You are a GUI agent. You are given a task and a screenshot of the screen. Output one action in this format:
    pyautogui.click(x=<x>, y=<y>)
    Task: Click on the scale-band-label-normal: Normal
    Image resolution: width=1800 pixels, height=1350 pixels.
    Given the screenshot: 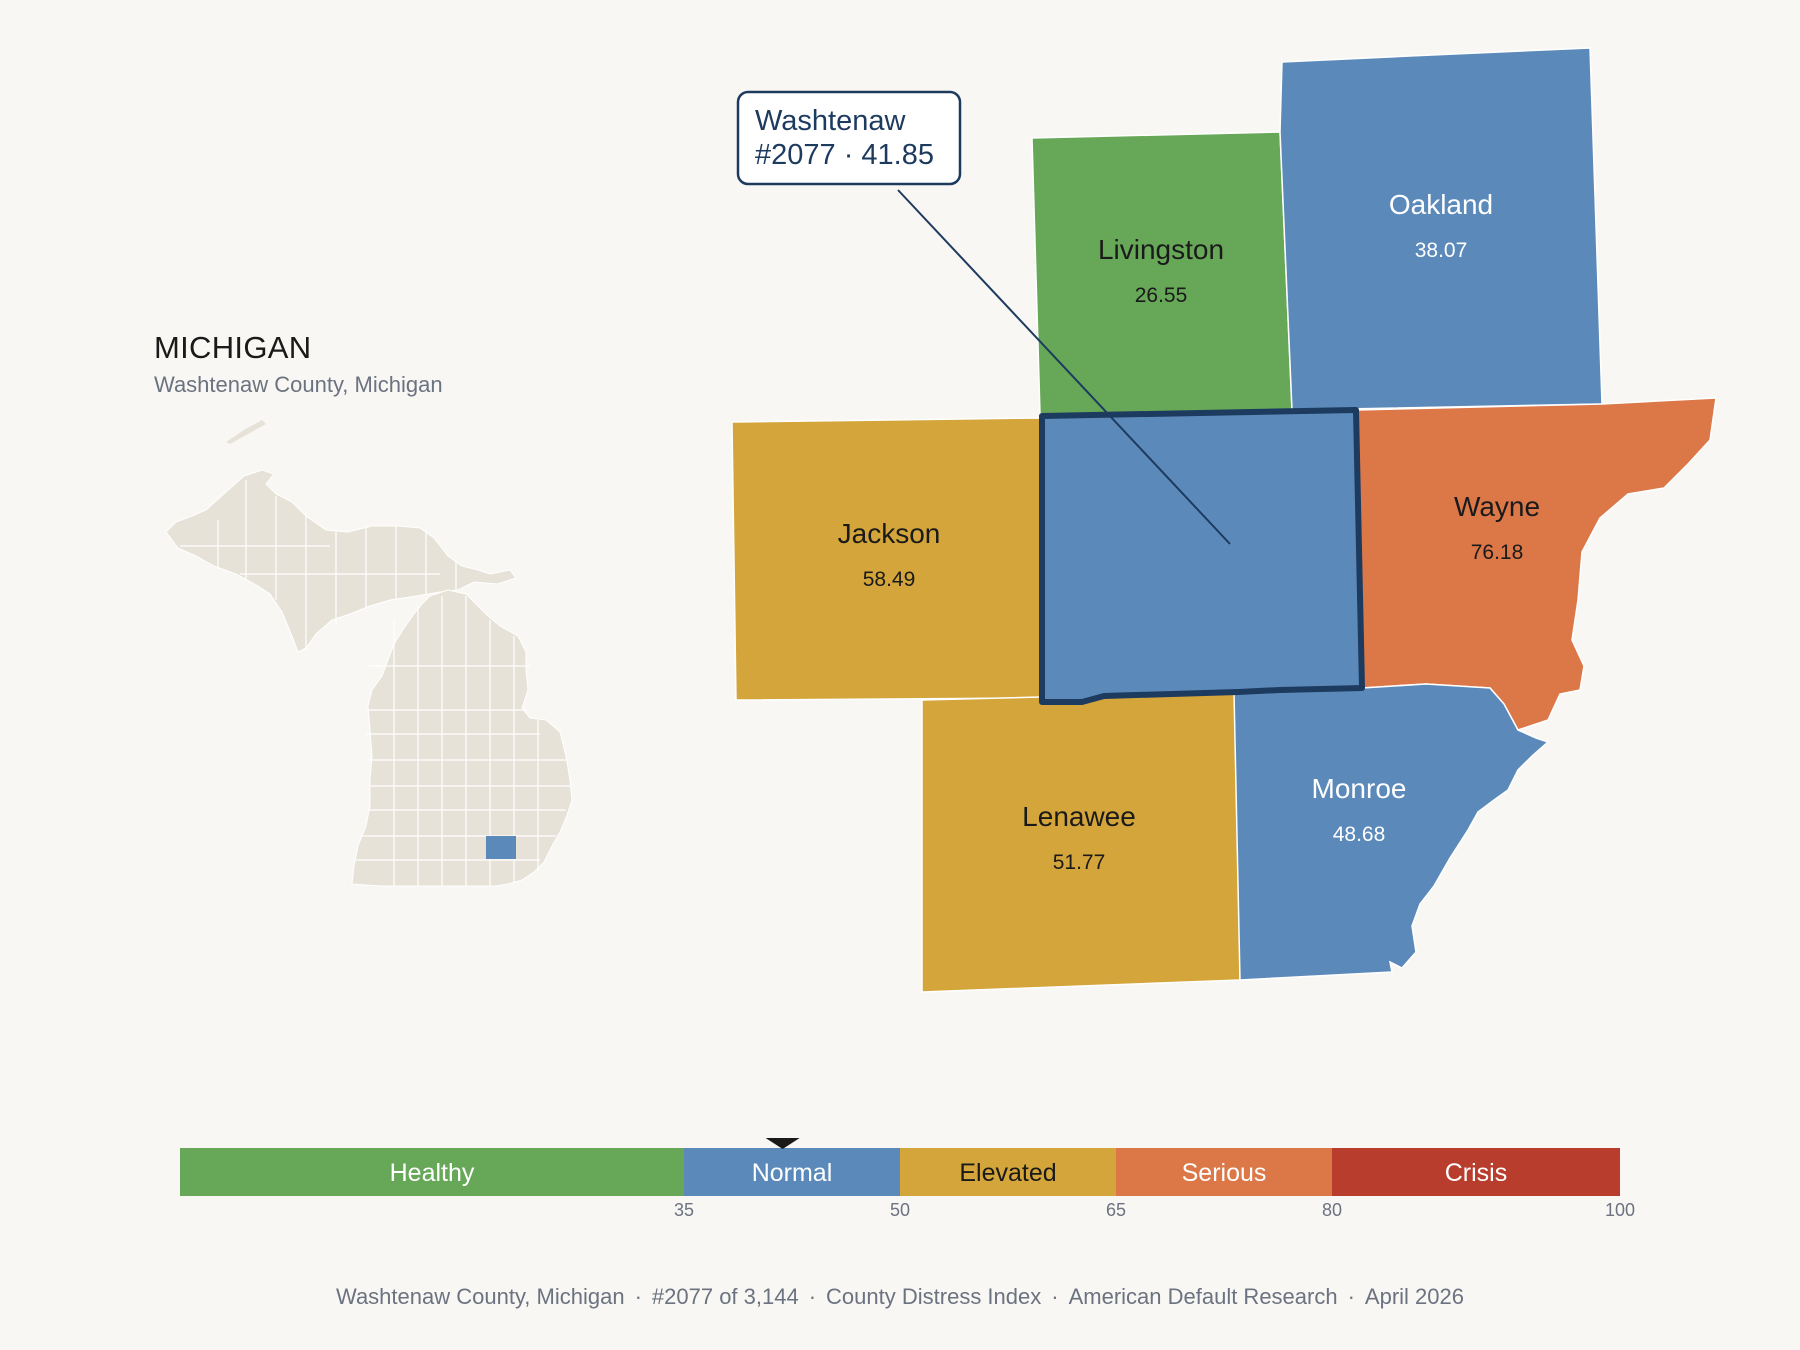 What is the action you would take?
    pyautogui.click(x=792, y=1173)
    